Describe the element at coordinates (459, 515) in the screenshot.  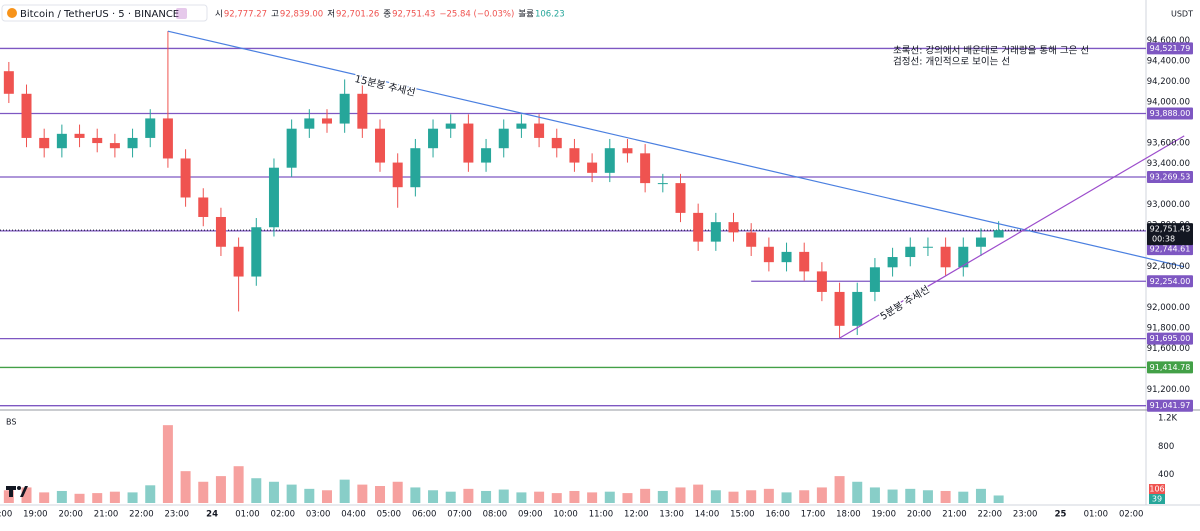
I see `x-tick-label: 07:00` at that location.